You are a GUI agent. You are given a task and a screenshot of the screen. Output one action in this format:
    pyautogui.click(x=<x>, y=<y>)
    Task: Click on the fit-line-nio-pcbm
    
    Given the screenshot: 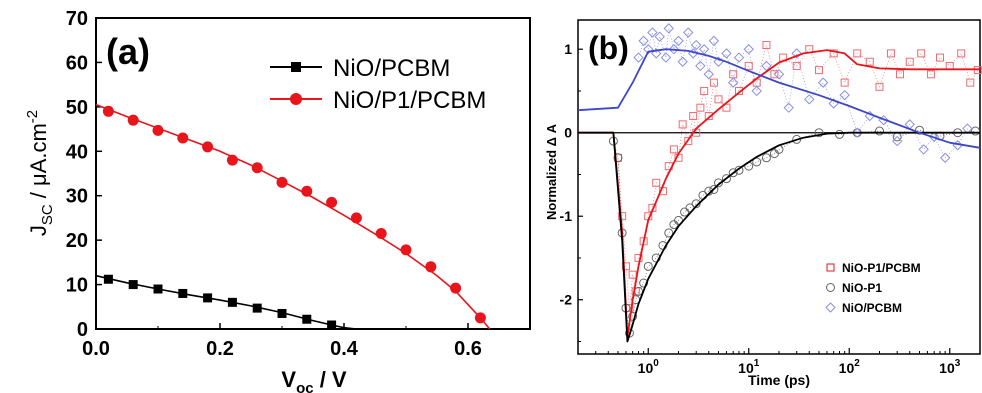 What is the action you would take?
    pyautogui.click(x=779, y=98)
    